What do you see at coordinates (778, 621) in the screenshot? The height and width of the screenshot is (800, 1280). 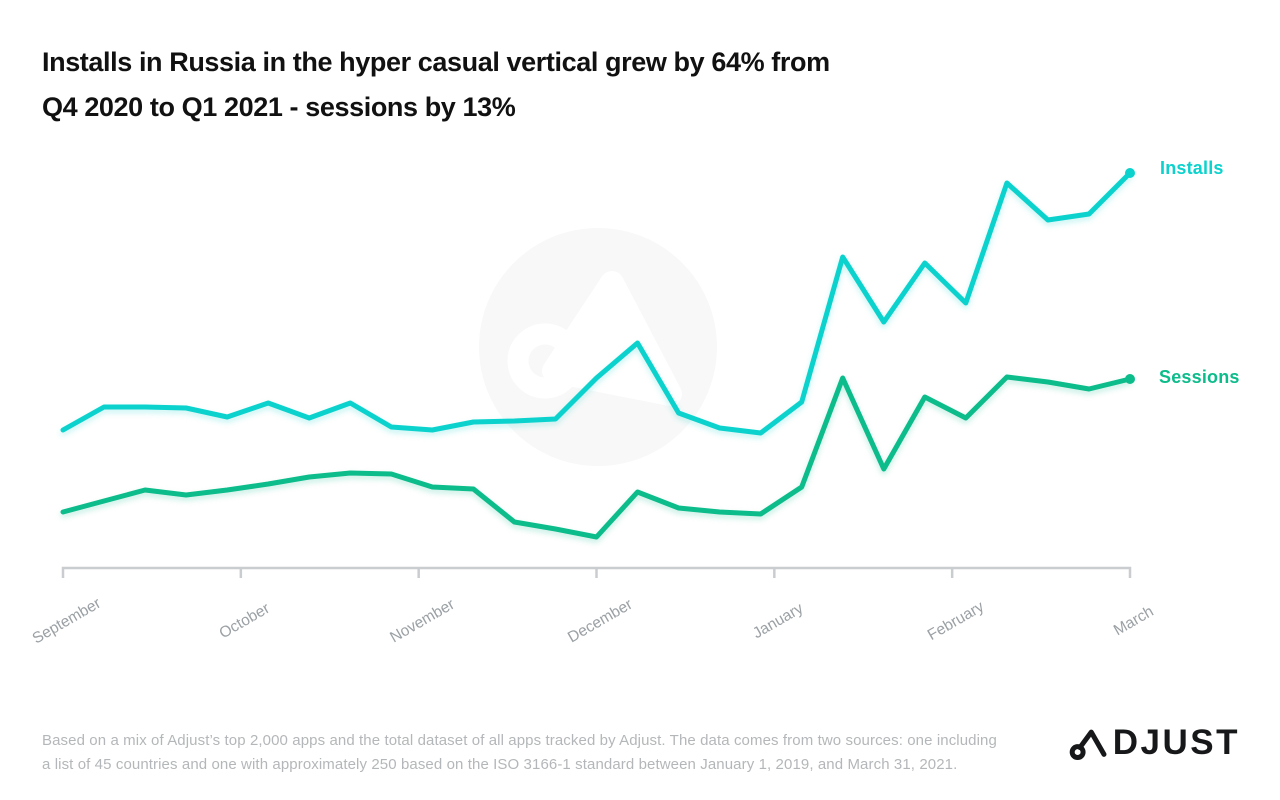 I see `x-axis-label: January` at bounding box center [778, 621].